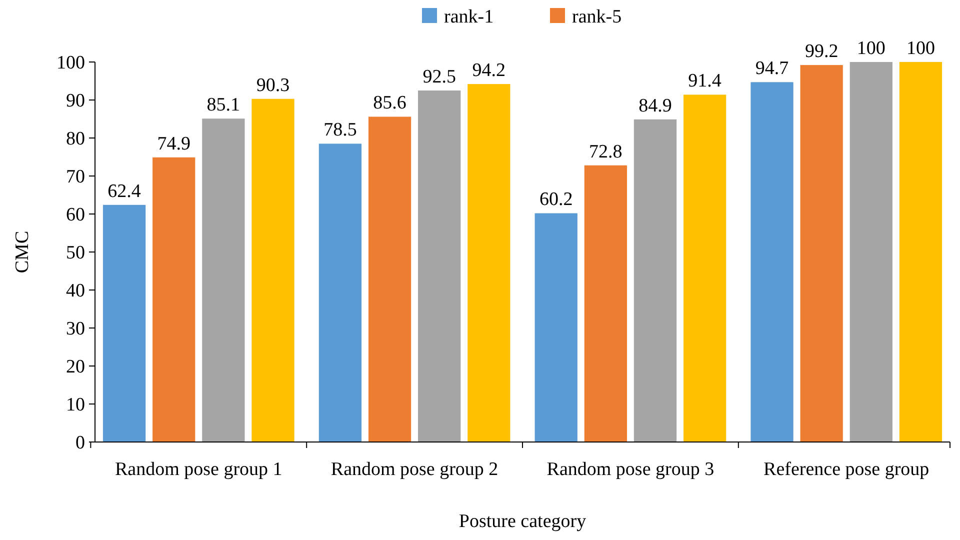  I want to click on y-tick-label: 50, so click(75, 253).